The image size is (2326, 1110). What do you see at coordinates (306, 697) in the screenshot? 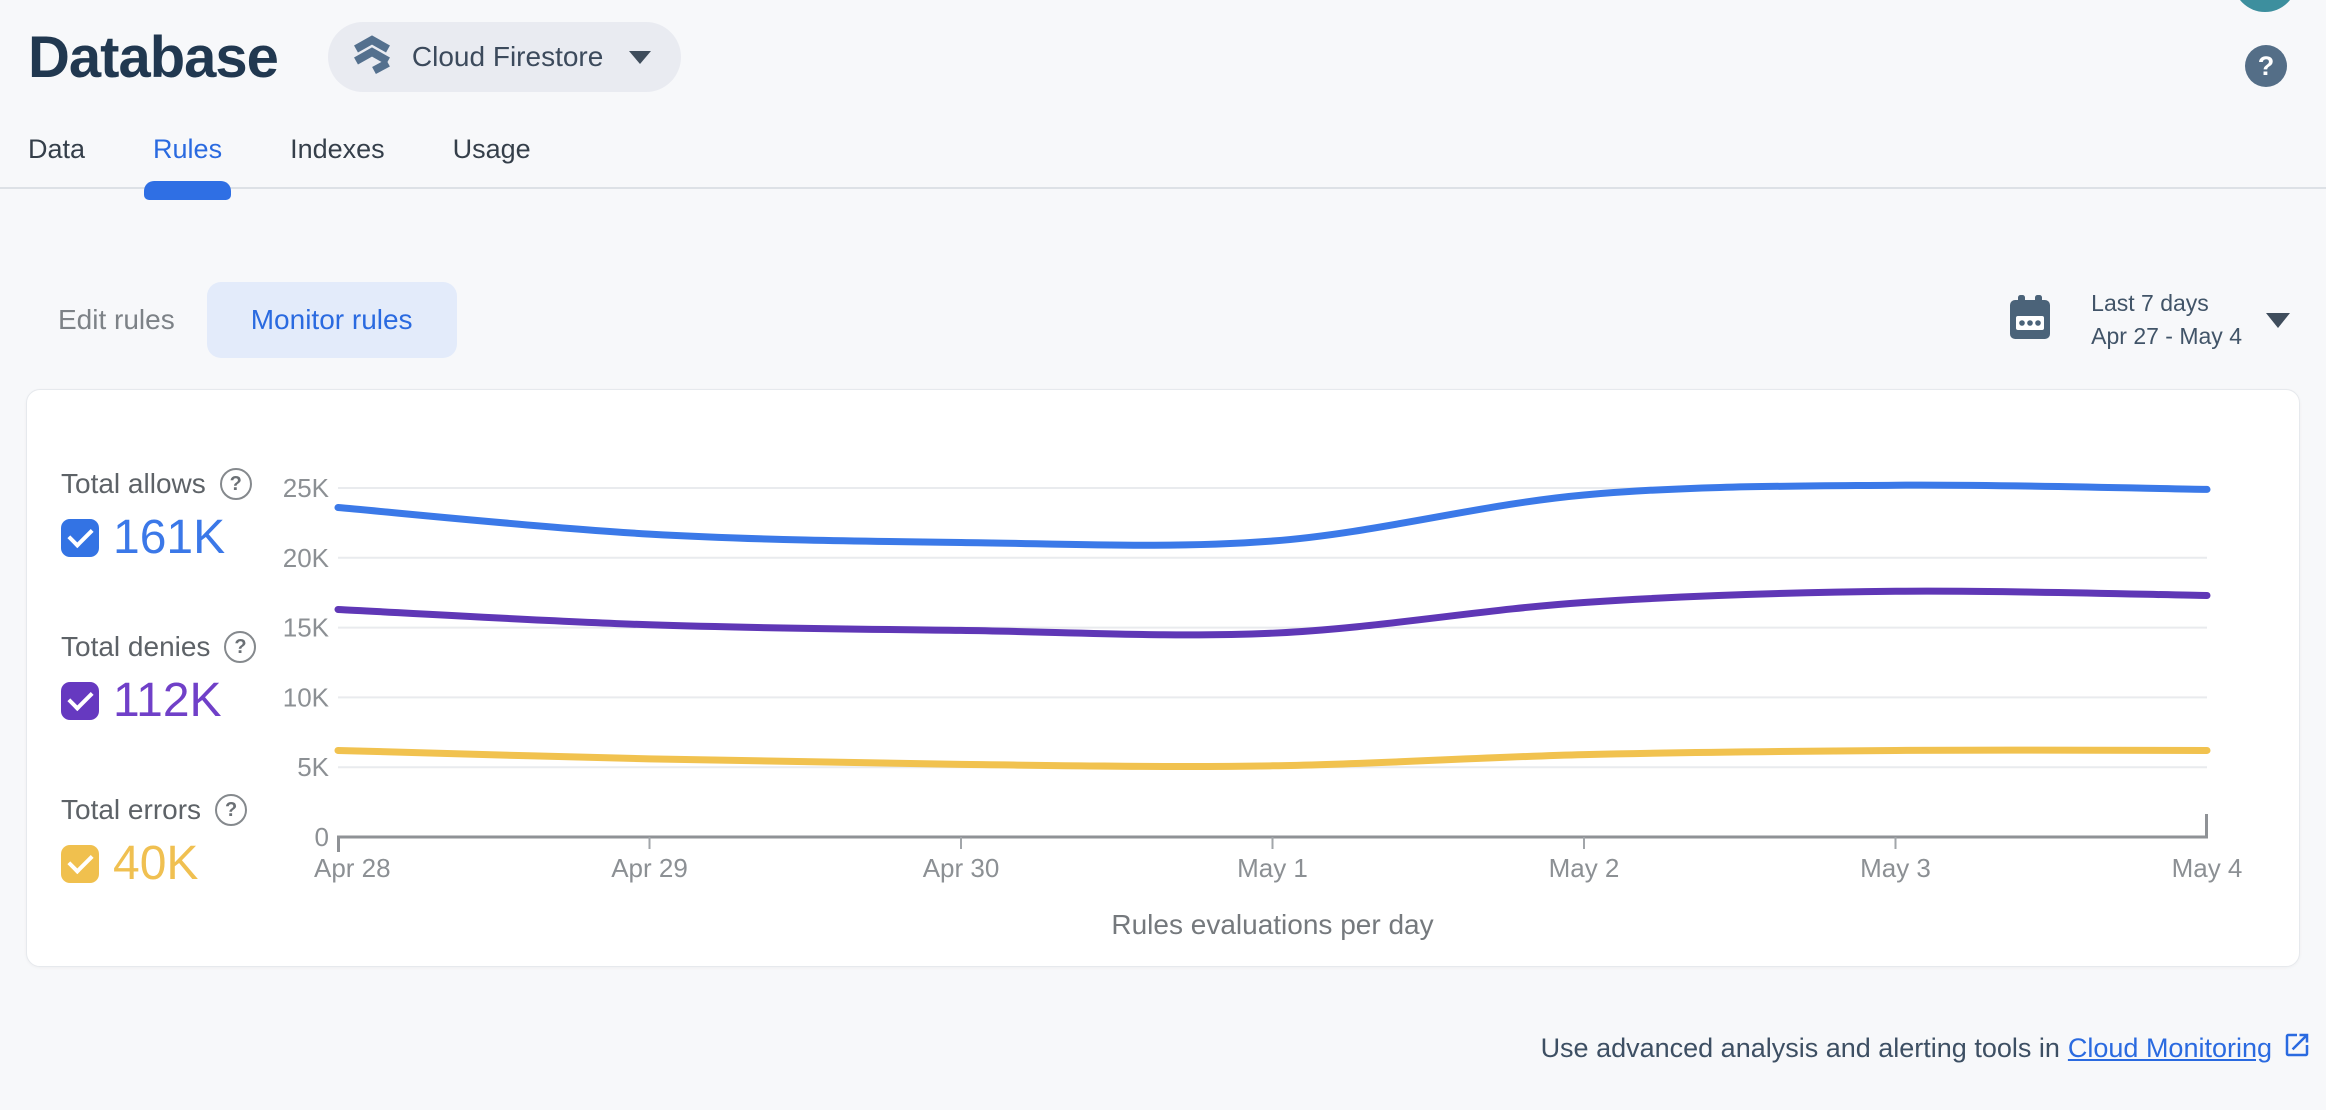
I see `svg-text: 10K` at bounding box center [306, 697].